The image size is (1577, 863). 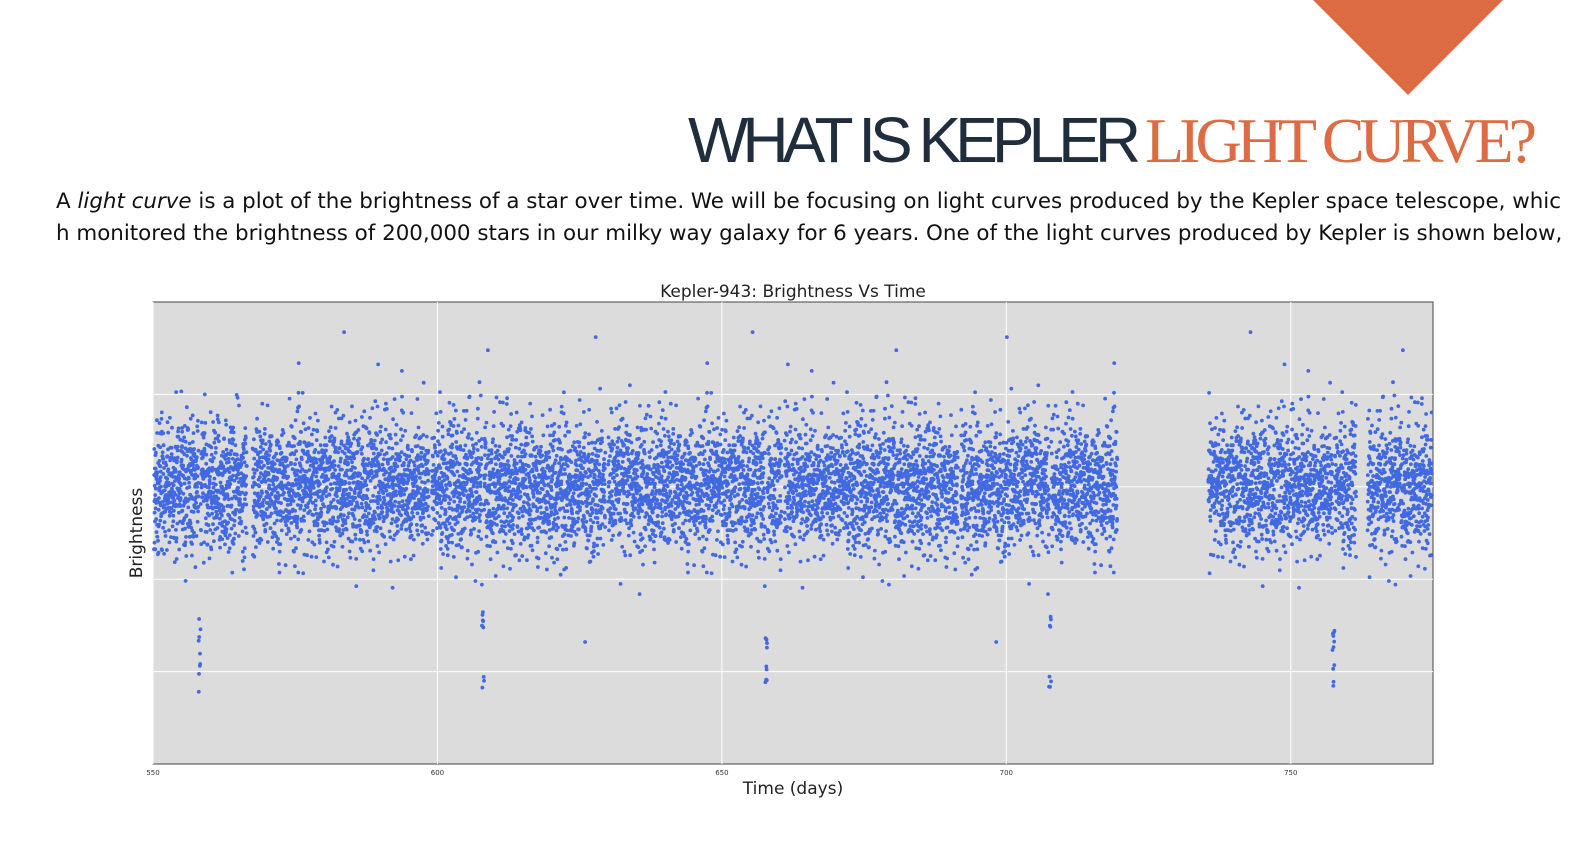 What do you see at coordinates (134, 201) in the screenshot?
I see `intro-emphasis: light curve` at bounding box center [134, 201].